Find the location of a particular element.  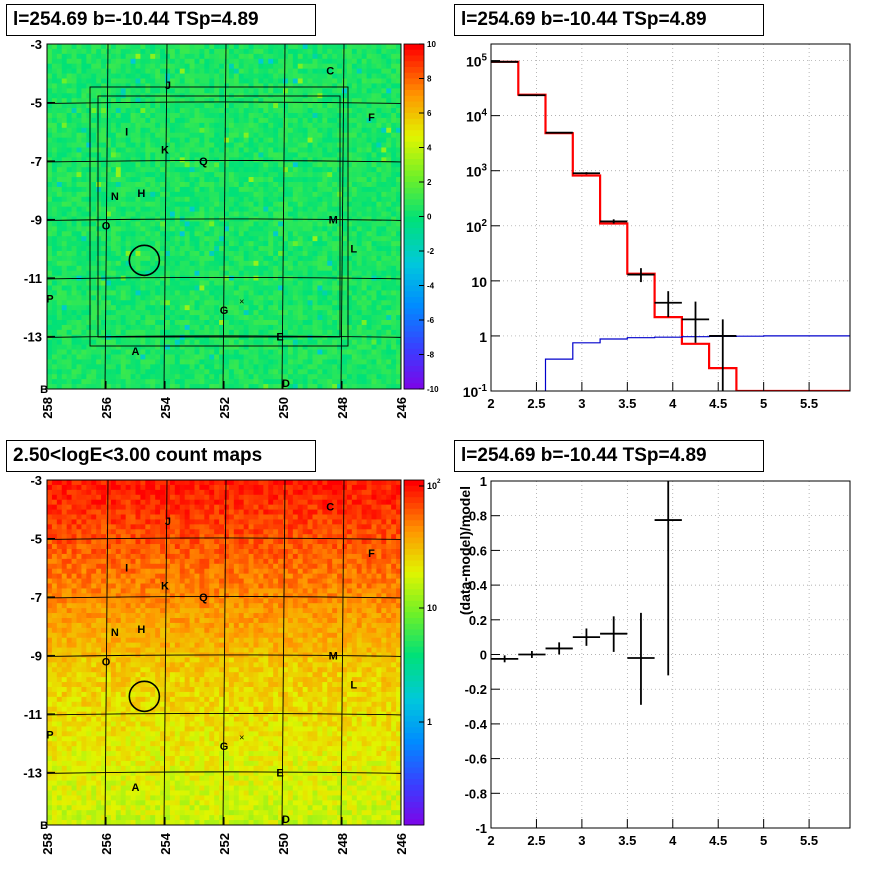

source-label-a: A is located at coordinates (136, 788).